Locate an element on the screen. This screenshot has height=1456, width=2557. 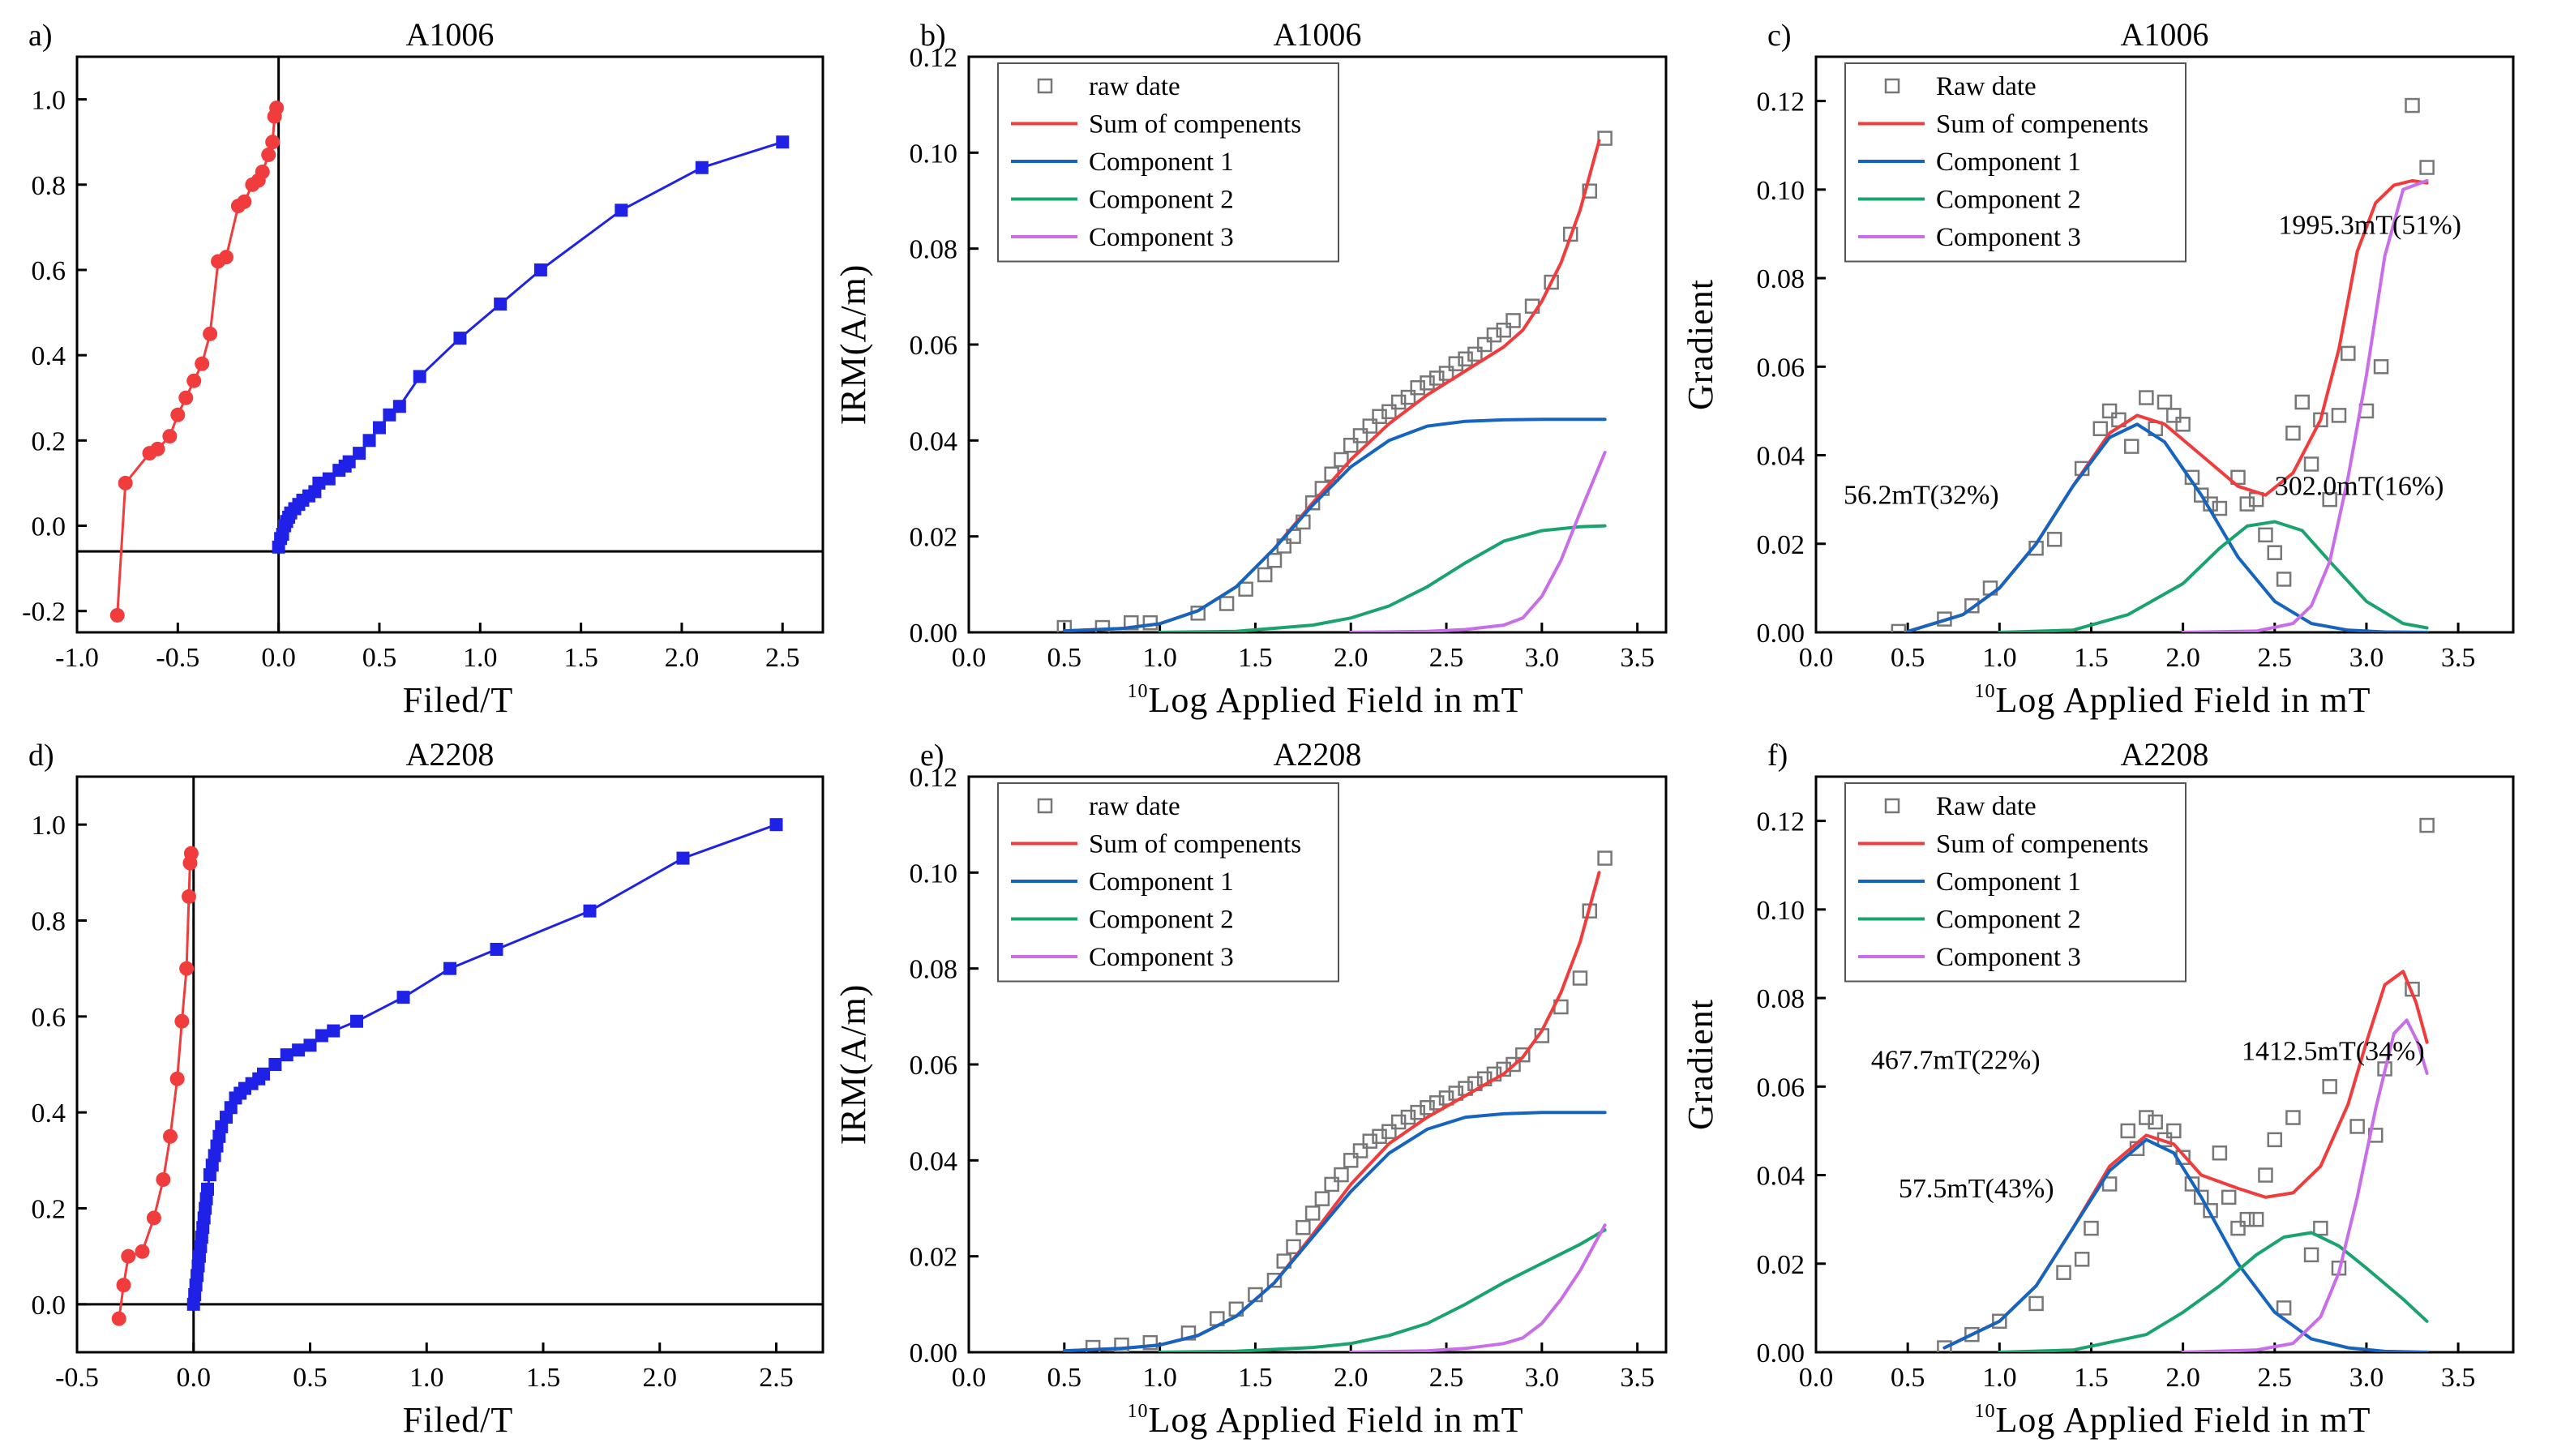
legend-label: Component 1 is located at coordinates (1161, 882).